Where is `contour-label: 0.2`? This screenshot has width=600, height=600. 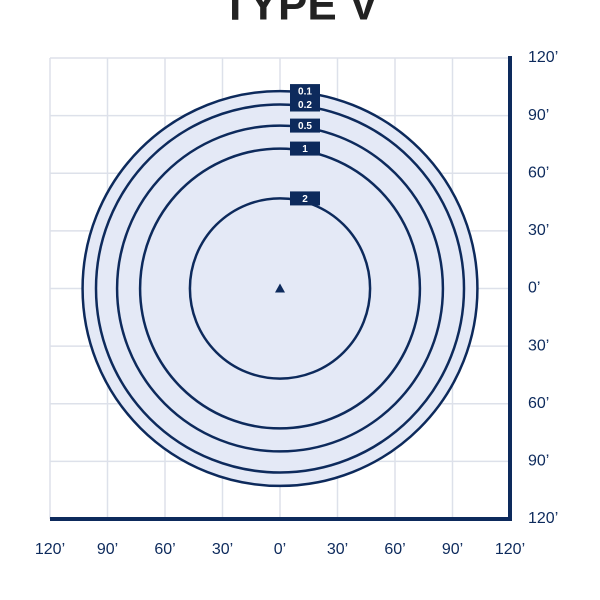
contour-label: 0.2 is located at coordinates (305, 105).